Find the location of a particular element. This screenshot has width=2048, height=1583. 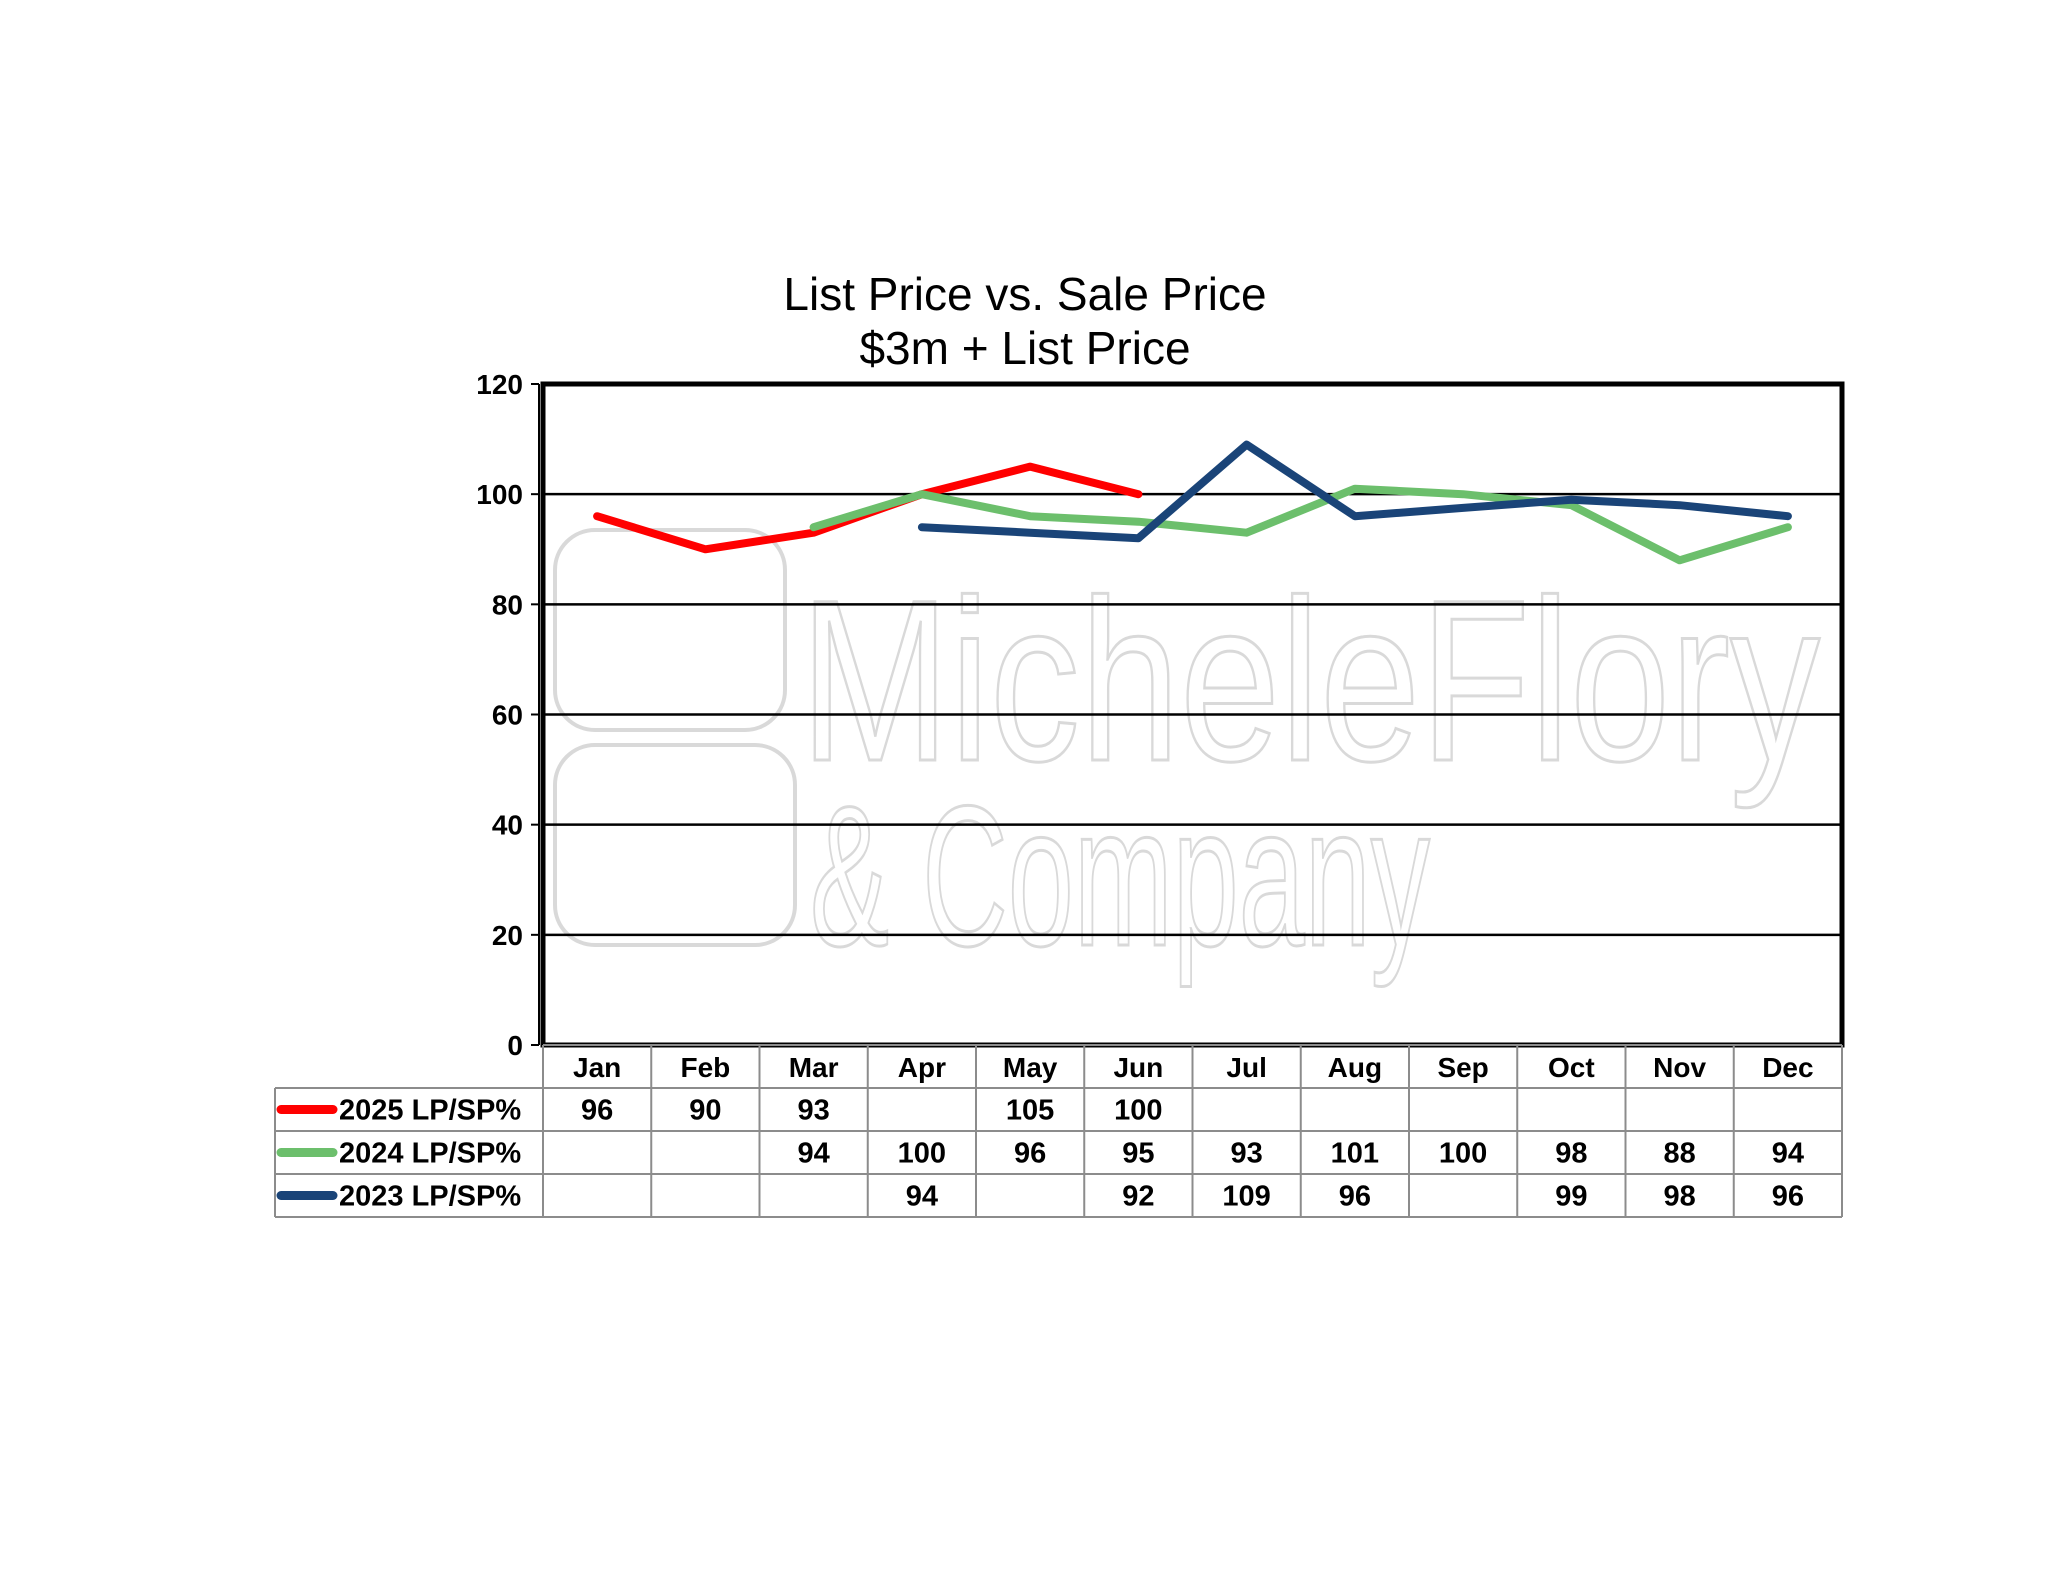

series-line-2024 is located at coordinates (1300, 524).